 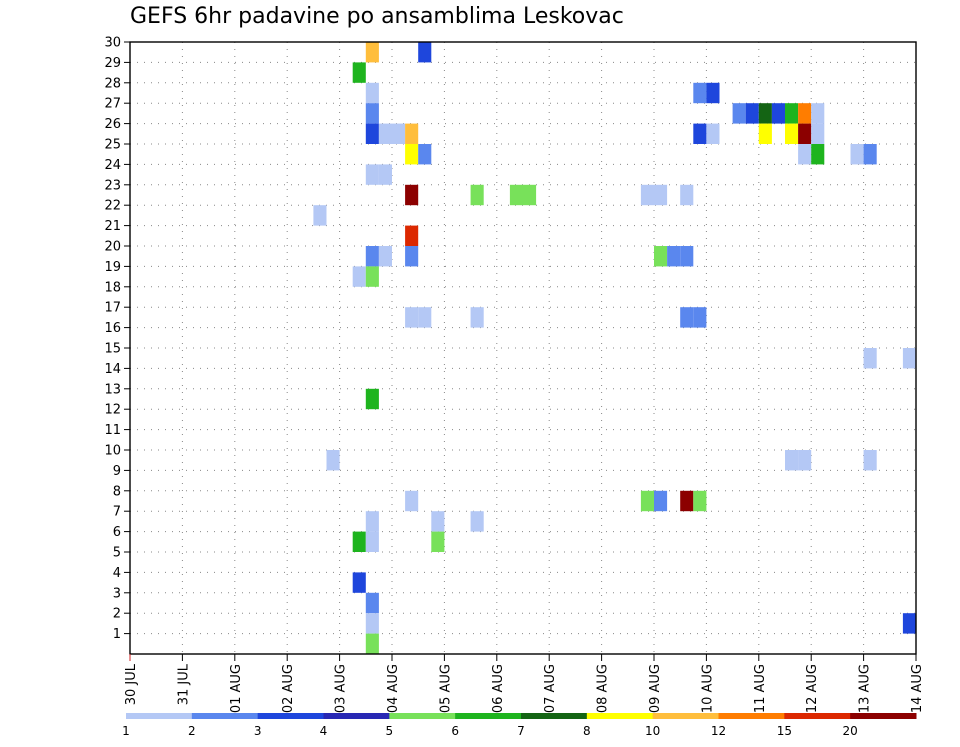 What do you see at coordinates (112, 165) in the screenshot?
I see `y-tick-label: 24` at bounding box center [112, 165].